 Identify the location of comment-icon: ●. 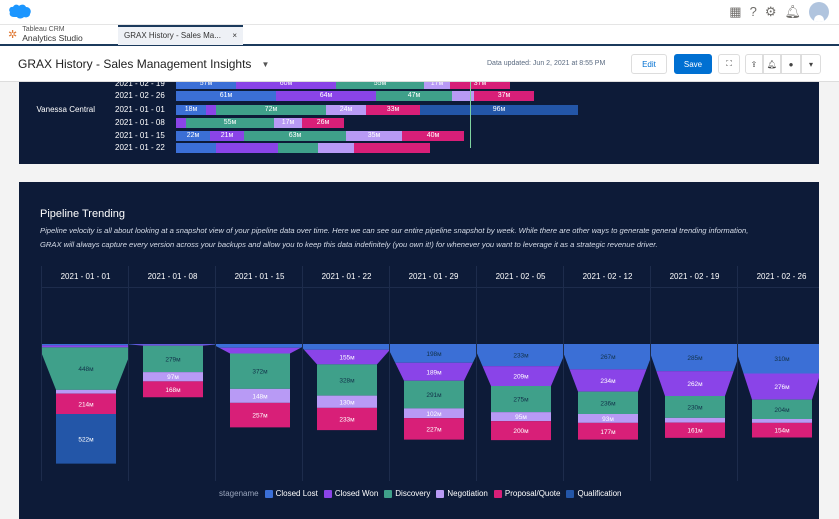
(791, 64).